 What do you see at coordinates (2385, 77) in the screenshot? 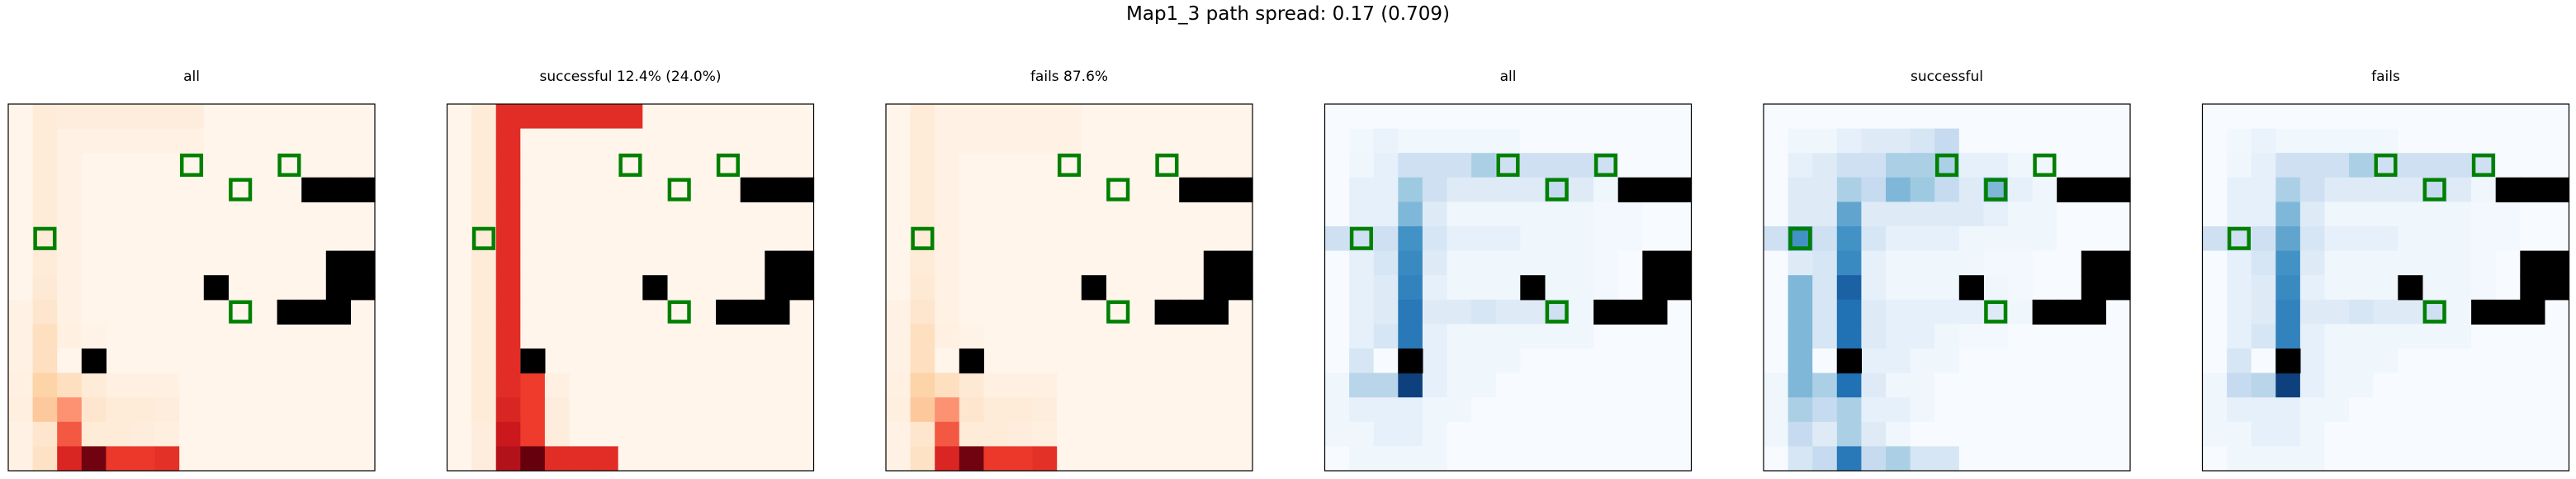
I see `panel-title: fails` at bounding box center [2385, 77].